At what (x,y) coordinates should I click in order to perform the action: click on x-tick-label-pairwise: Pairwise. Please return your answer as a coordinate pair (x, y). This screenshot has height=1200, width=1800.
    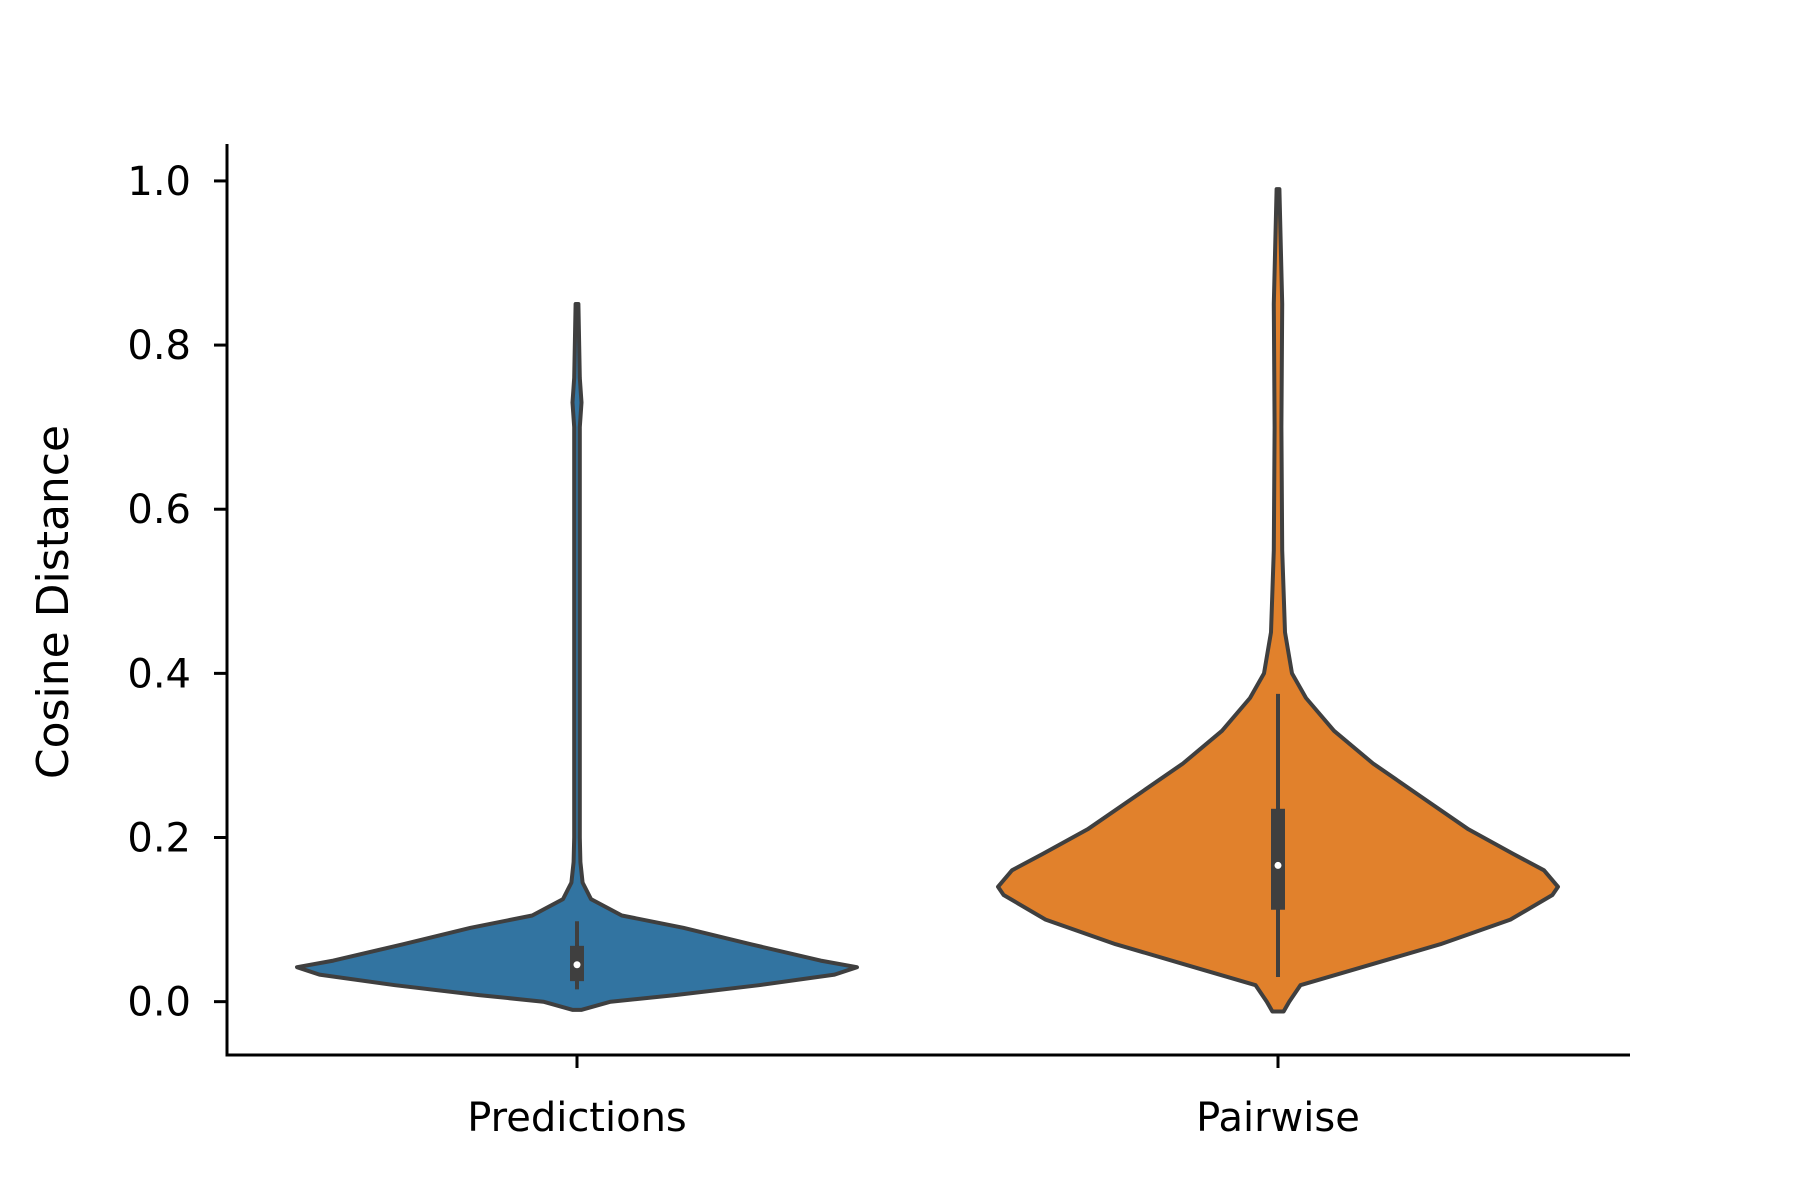
    Looking at the image, I should click on (1278, 1118).